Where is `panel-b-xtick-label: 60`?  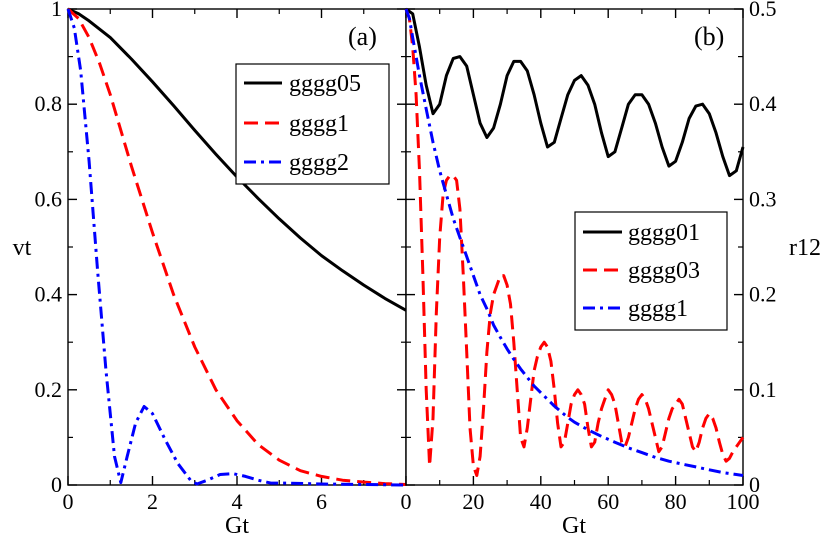 panel-b-xtick-label: 60 is located at coordinates (608, 501).